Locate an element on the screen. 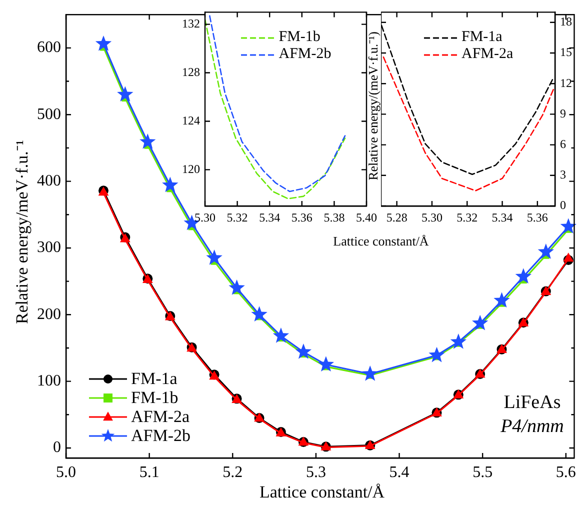 This screenshot has width=581, height=508. x-tick-label: 5.28 is located at coordinates (397, 217).